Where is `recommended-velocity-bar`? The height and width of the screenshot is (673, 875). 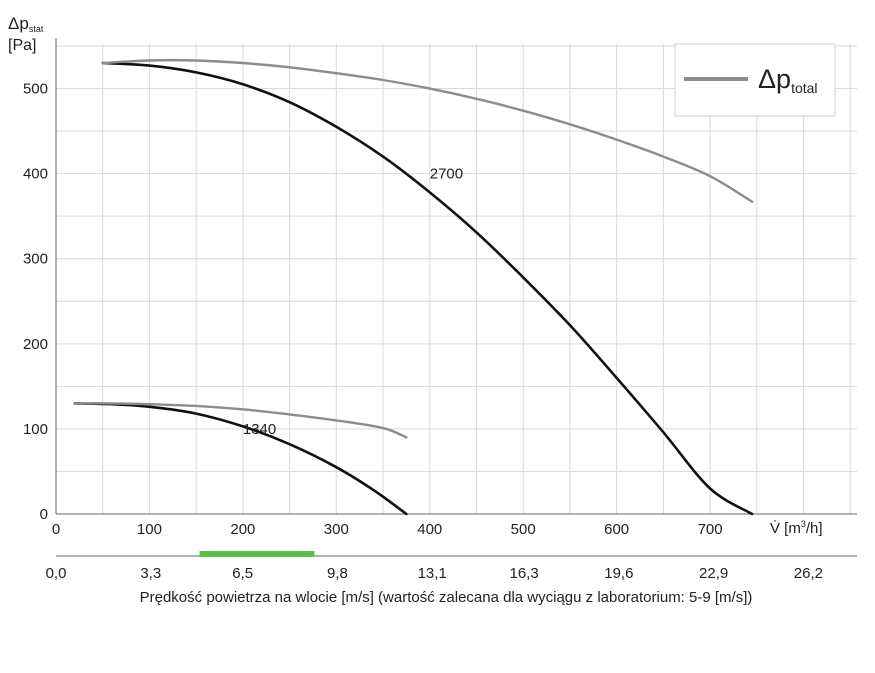 recommended-velocity-bar is located at coordinates (257, 554).